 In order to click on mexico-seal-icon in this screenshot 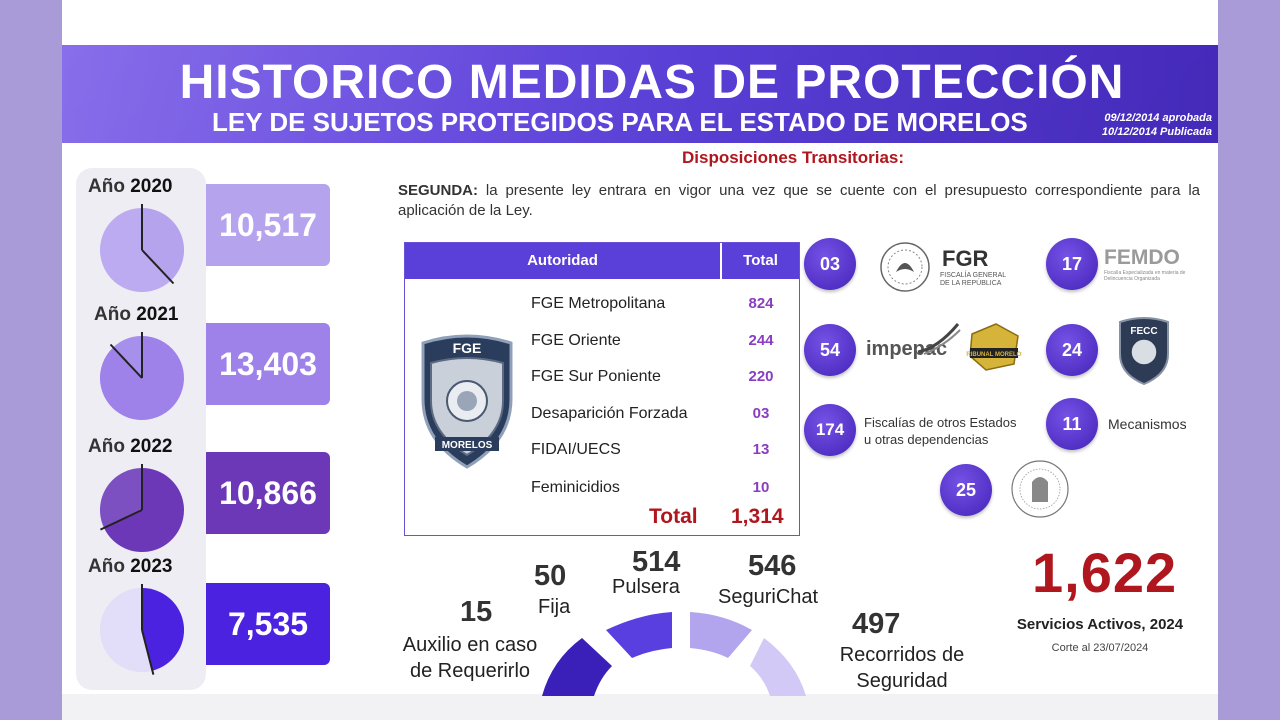, I will do `click(905, 267)`.